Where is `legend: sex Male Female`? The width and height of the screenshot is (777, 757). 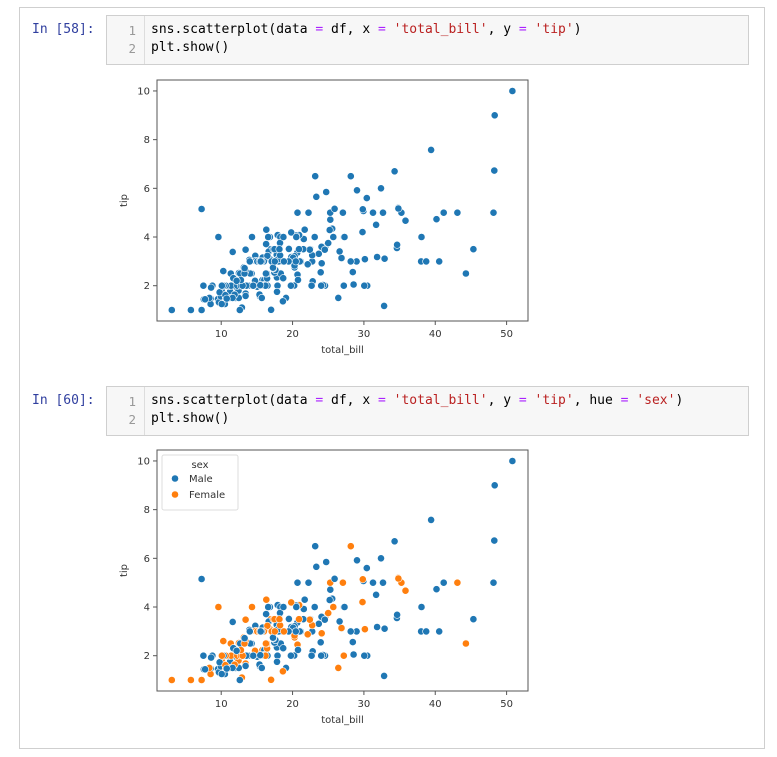 legend: sex Male Female is located at coordinates (200, 482).